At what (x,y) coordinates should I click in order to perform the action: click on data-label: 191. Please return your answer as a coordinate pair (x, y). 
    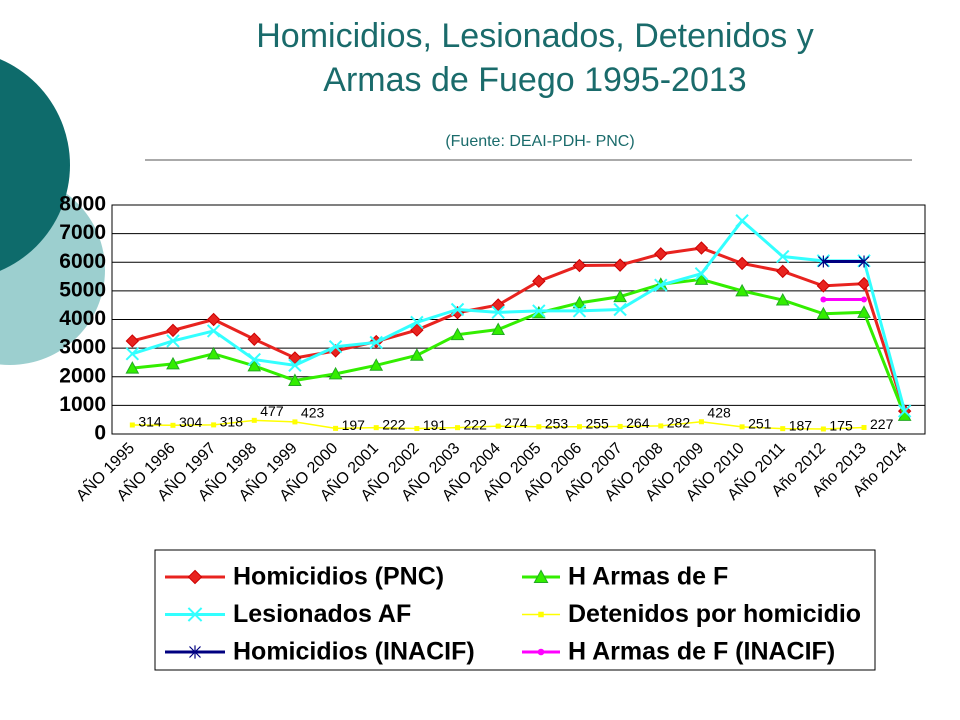
    Looking at the image, I should click on (435, 425).